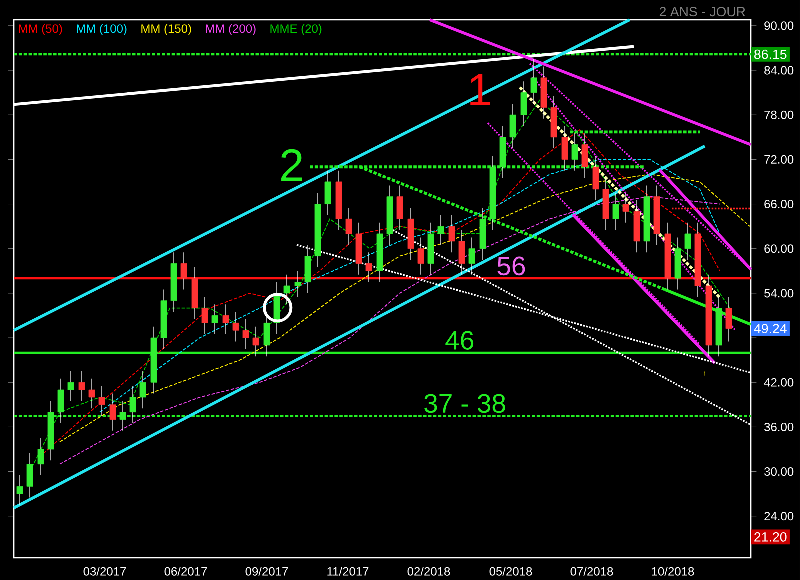  What do you see at coordinates (779, 516) in the screenshot?
I see `y-tick-label: 24.00` at bounding box center [779, 516].